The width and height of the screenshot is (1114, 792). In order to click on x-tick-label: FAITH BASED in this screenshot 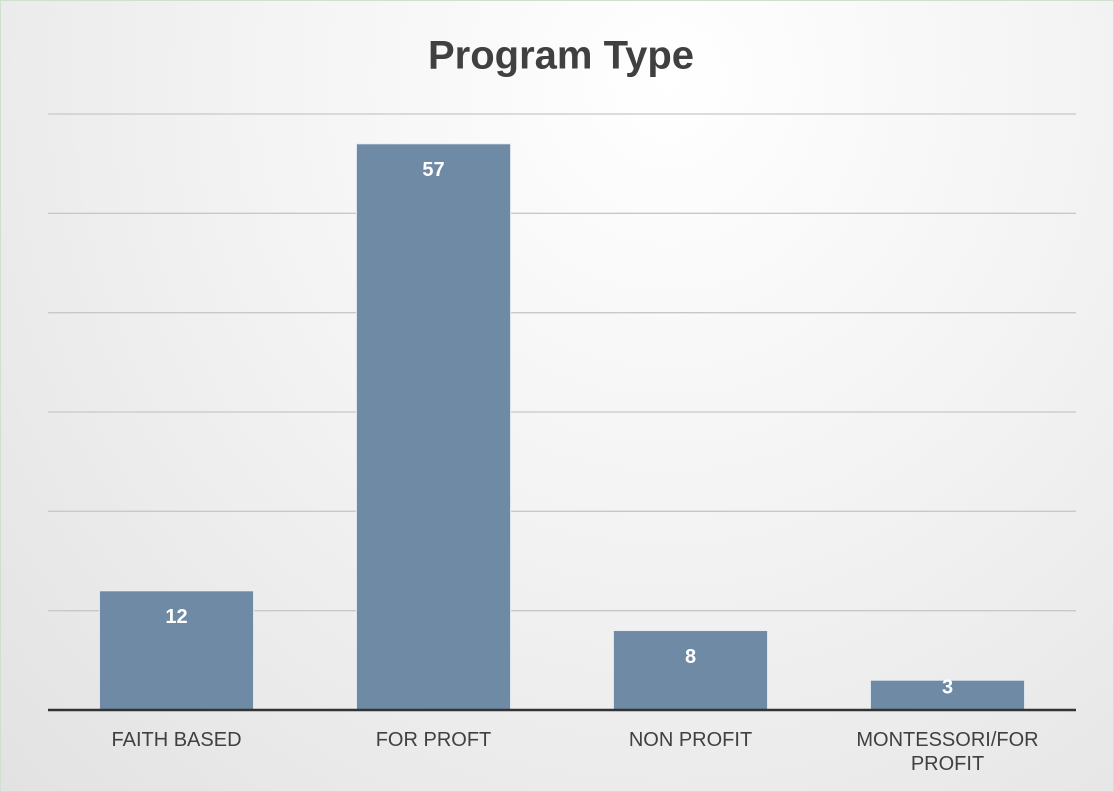, I will do `click(176, 740)`.